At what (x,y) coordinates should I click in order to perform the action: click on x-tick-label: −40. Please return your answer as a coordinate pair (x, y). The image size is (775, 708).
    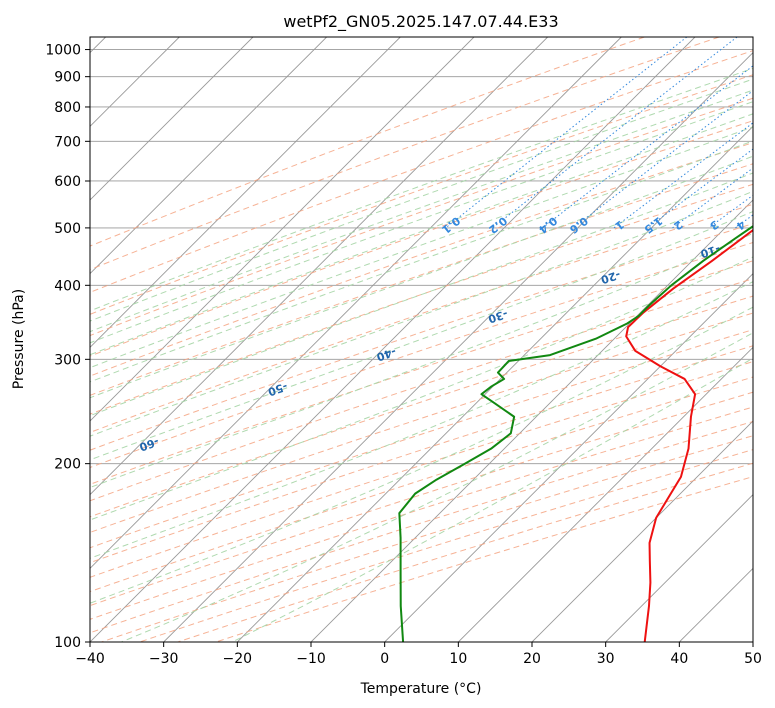
    Looking at the image, I should click on (90, 659).